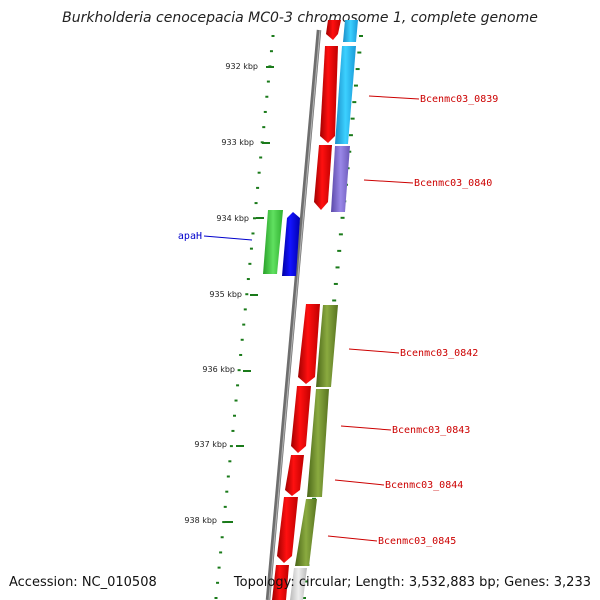  I want to click on label-bcenmc03-0845: Bcenmc03_0845, so click(417, 541).